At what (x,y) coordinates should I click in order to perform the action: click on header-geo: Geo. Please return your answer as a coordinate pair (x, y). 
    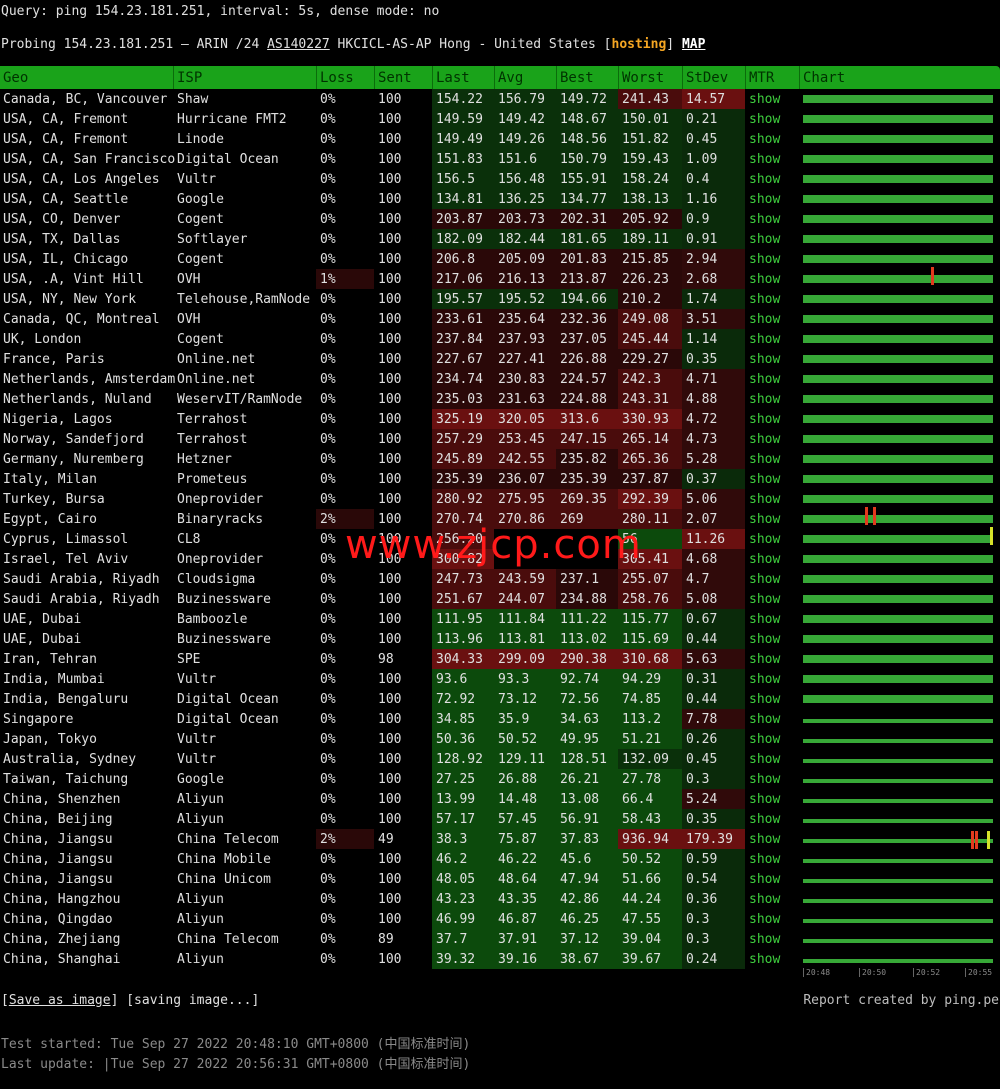
    Looking at the image, I should click on (16, 78).